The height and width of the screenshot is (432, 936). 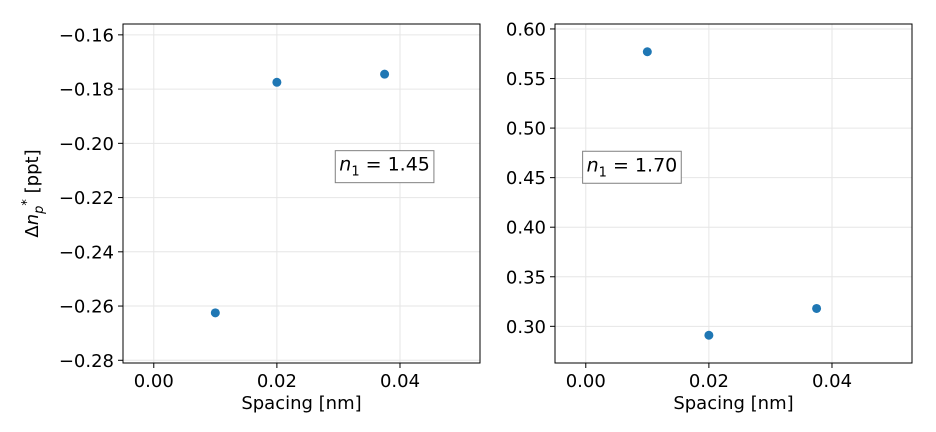 I want to click on right-annotation-text: n1 = 1.70, so click(x=632, y=167).